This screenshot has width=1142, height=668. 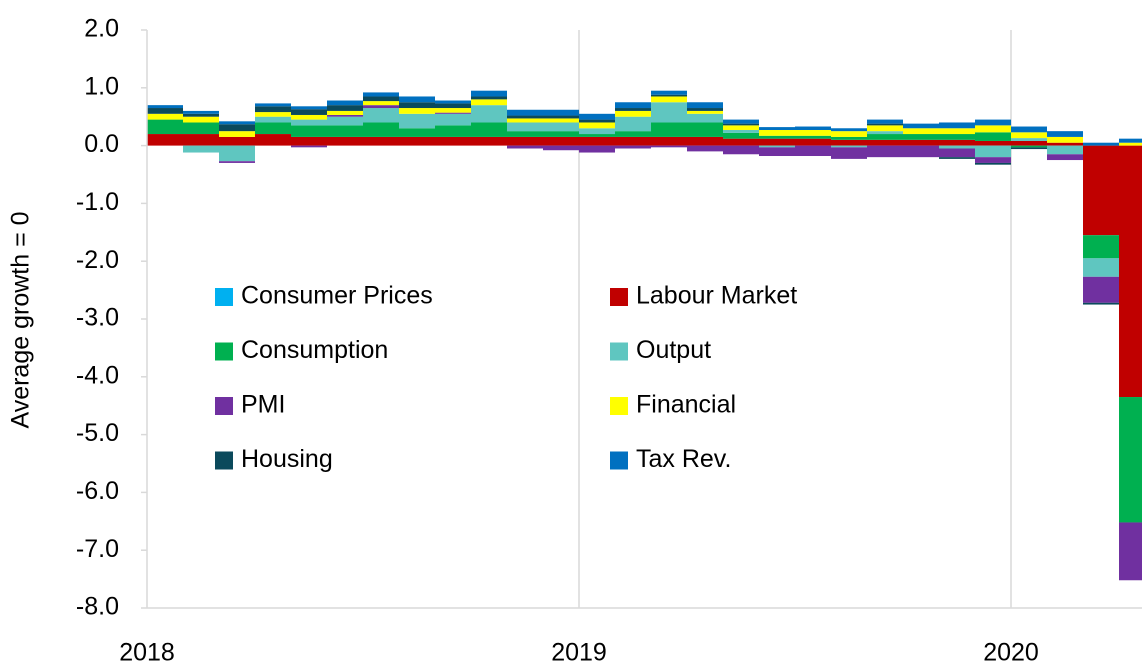 What do you see at coordinates (101, 144) in the screenshot?
I see `y-tick-label: 0.0` at bounding box center [101, 144].